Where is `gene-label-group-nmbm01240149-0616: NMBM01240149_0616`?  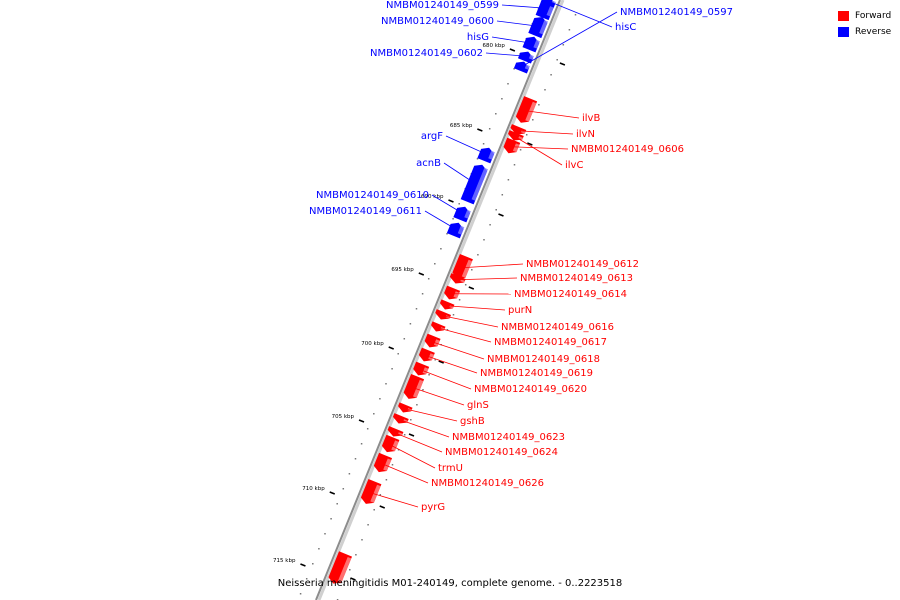 gene-label-group-nmbm01240149-0616: NMBM01240149_0616 is located at coordinates (528, 324).